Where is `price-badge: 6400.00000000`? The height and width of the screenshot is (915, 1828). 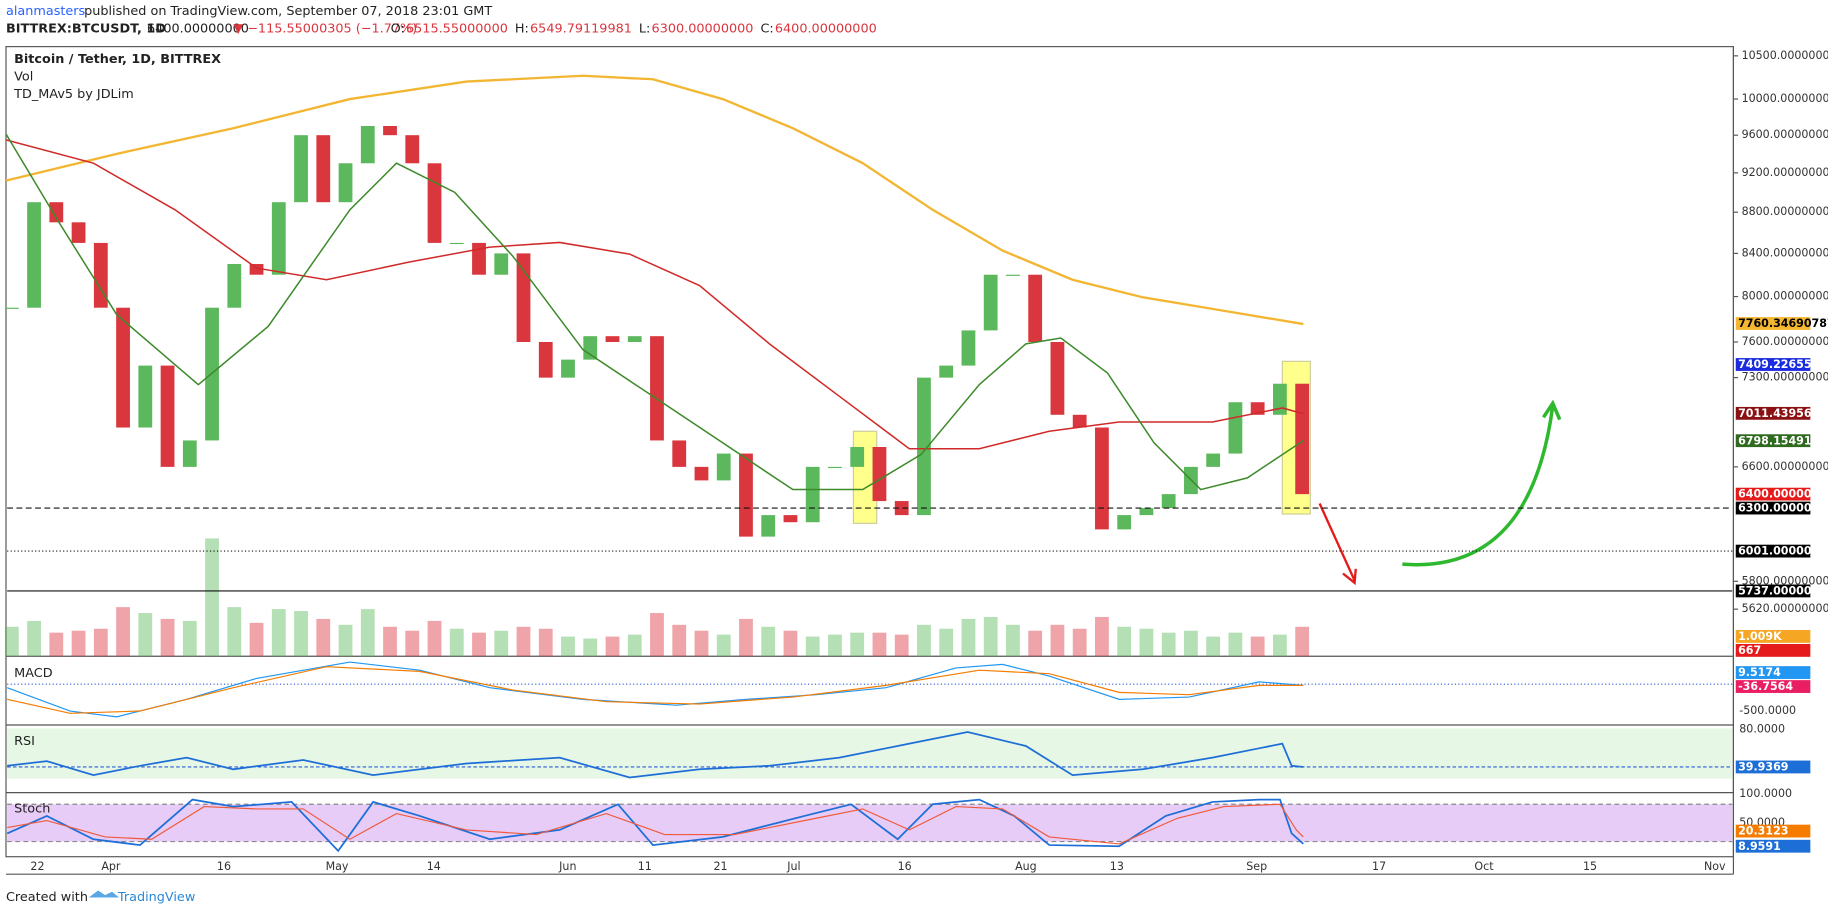 price-badge: 6400.00000000 is located at coordinates (1783, 494).